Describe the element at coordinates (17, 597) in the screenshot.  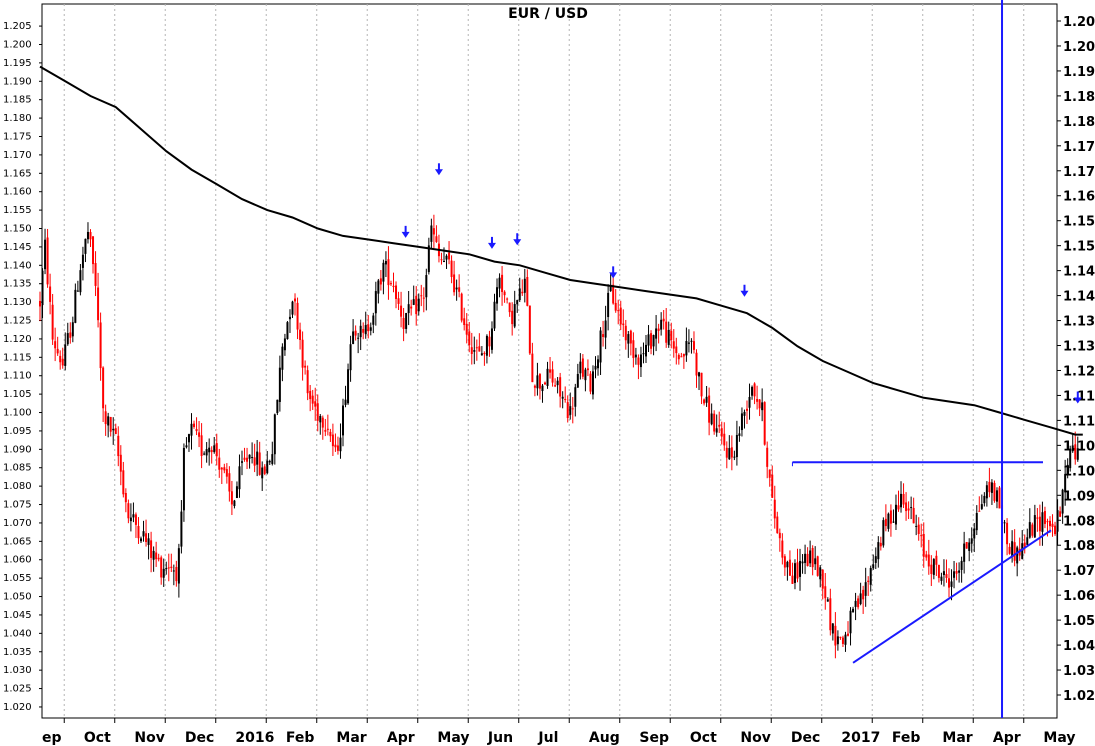
I see `left-tick-label: 1.050` at that location.